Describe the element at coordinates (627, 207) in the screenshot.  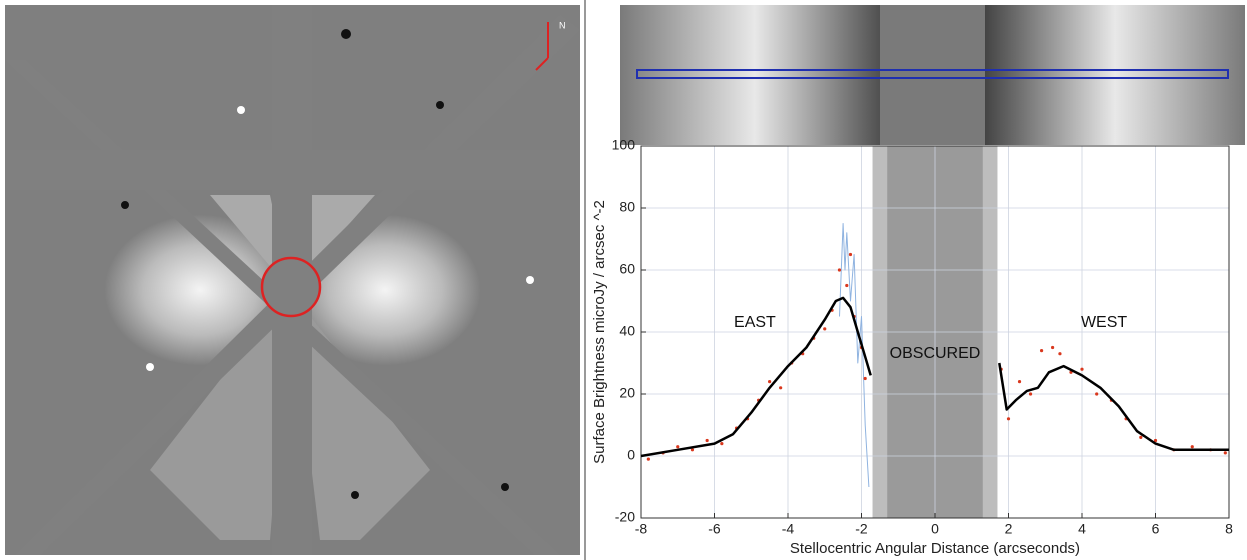
I see `y-tick-label: 80` at that location.